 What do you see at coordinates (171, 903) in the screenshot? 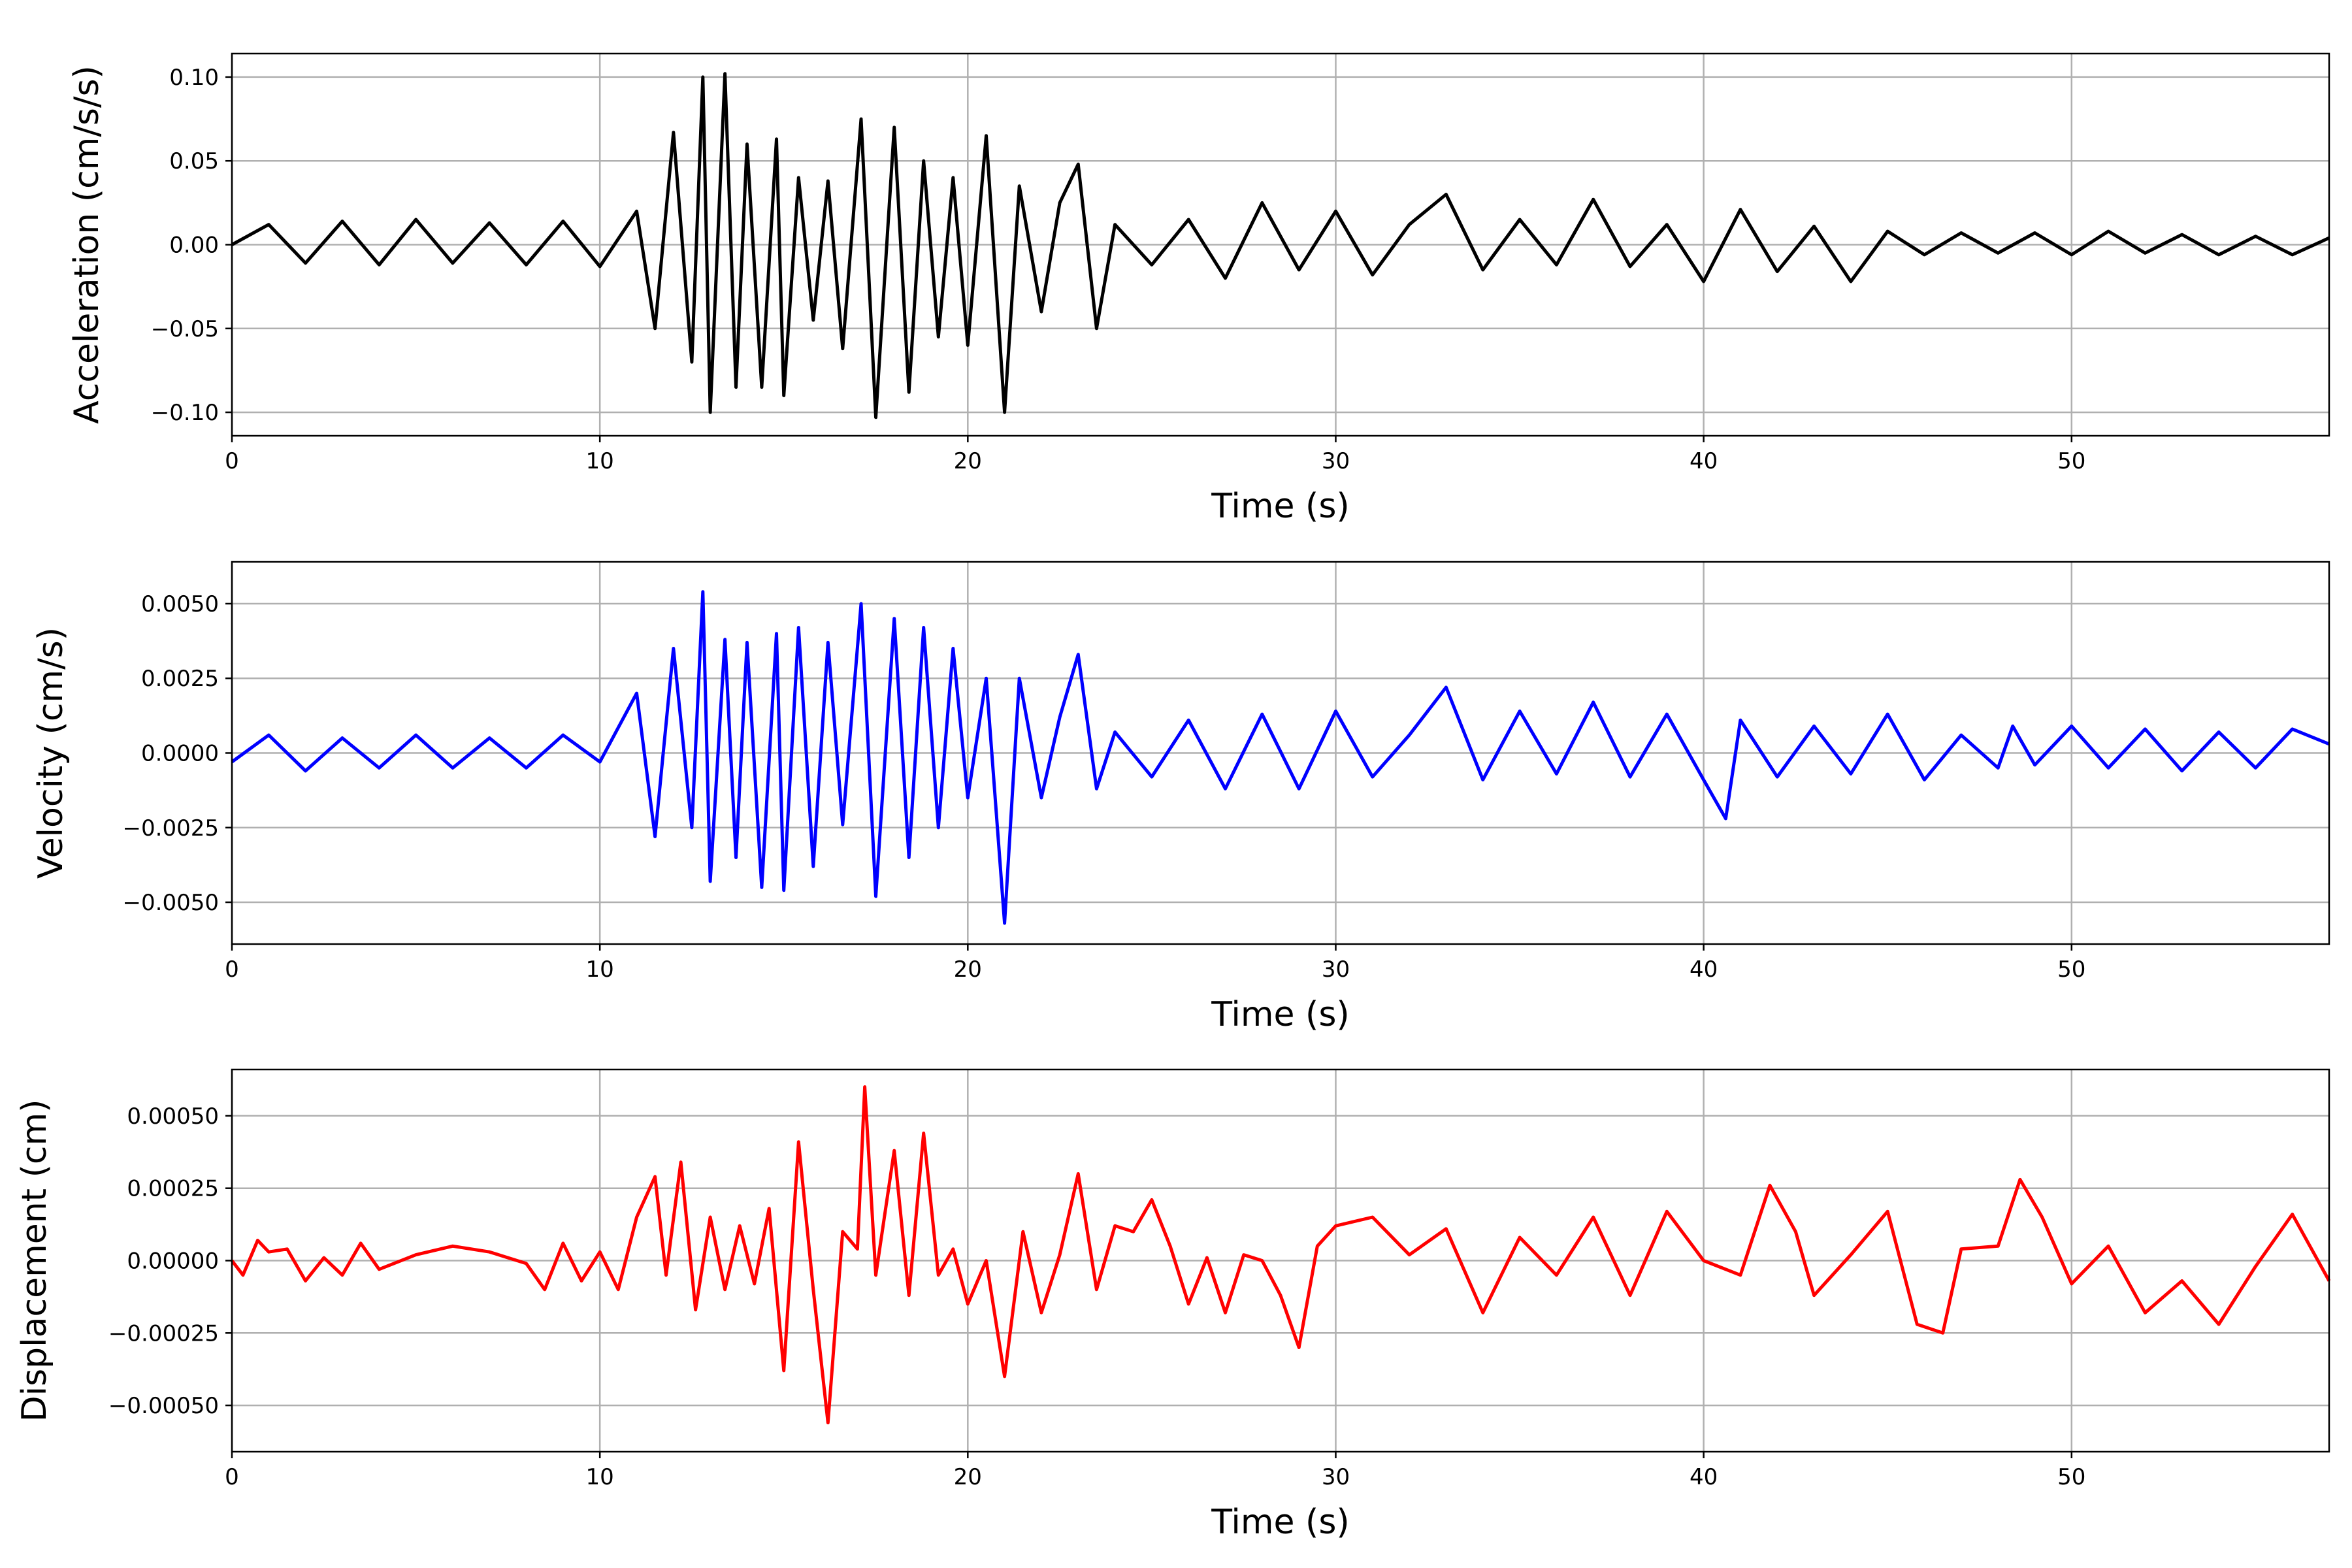
I see `y-tick-label: −0.0050` at bounding box center [171, 903].